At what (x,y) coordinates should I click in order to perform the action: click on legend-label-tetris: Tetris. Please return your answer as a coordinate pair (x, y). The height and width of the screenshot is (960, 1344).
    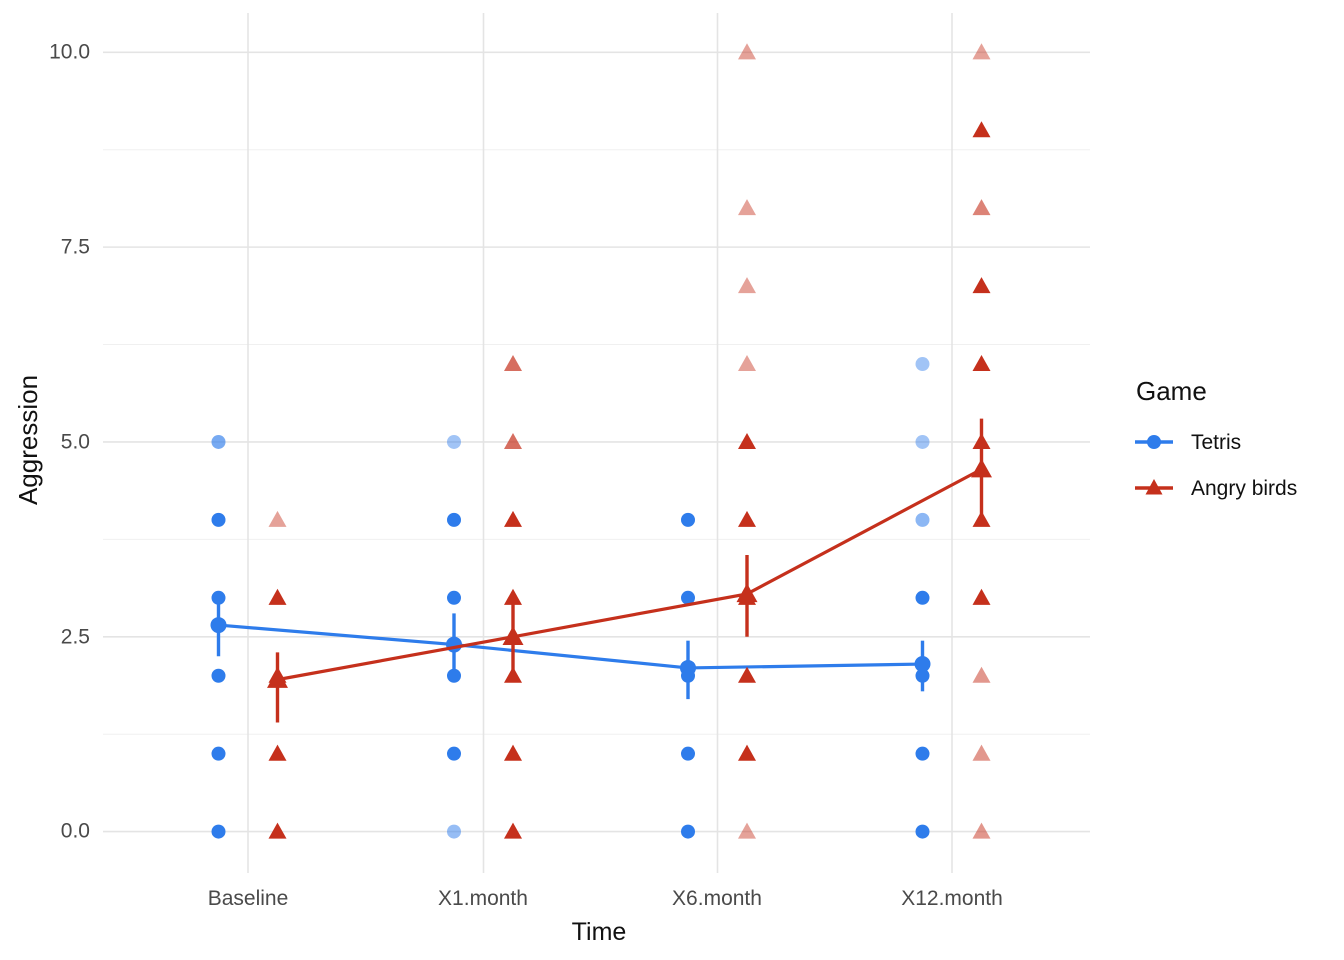
    Looking at the image, I should click on (1216, 442).